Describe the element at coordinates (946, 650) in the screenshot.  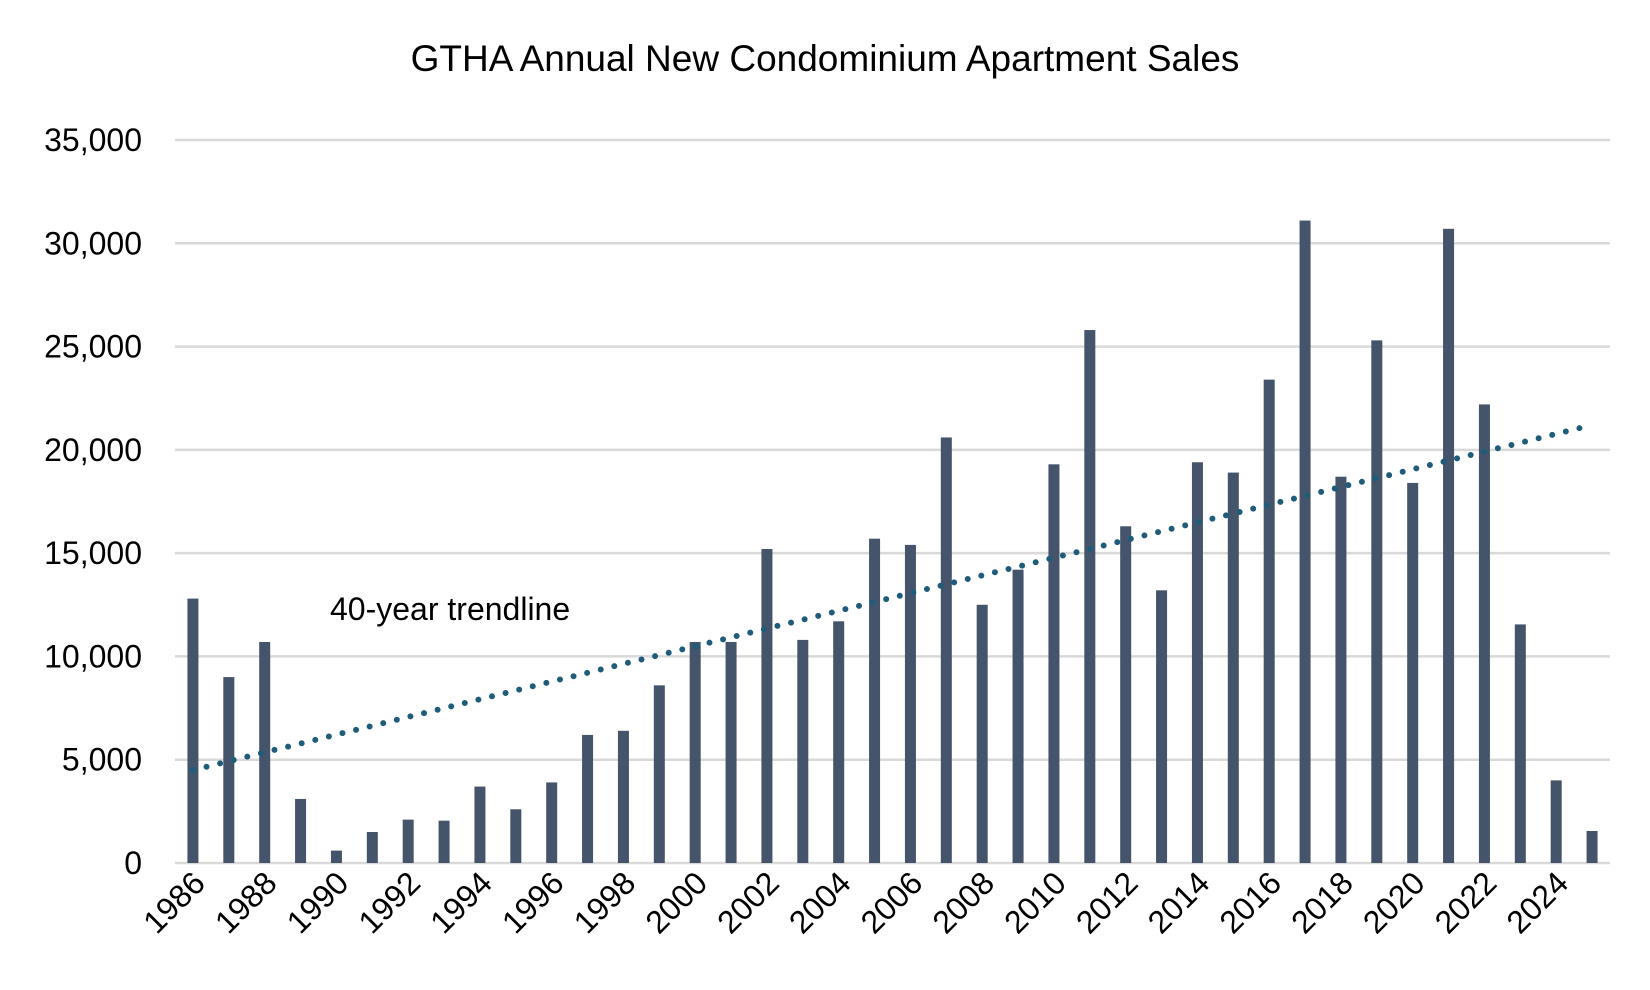
I see `bar-2007` at that location.